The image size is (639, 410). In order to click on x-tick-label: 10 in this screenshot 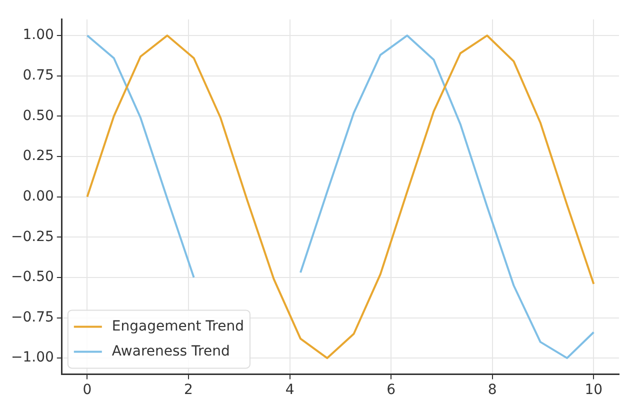, I will do `click(593, 390)`.